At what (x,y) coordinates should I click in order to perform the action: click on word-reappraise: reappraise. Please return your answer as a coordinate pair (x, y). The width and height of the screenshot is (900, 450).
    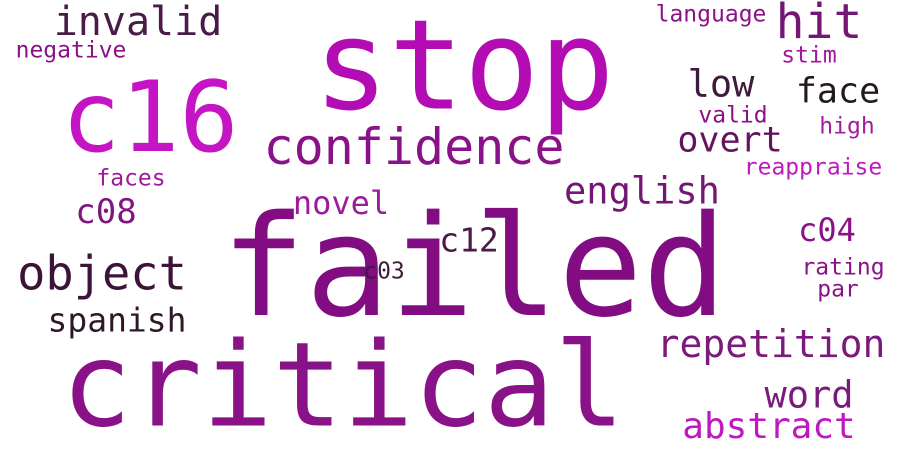
    Looking at the image, I should click on (813, 167).